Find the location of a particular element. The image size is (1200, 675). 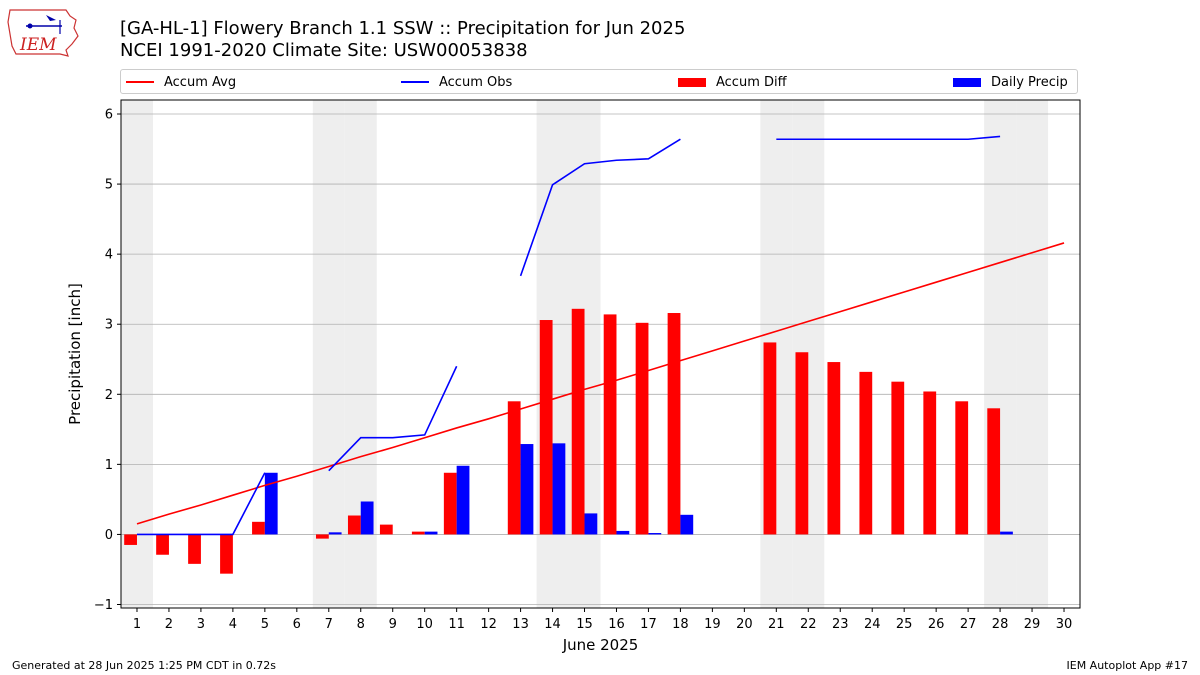

x-tick-label: 14 is located at coordinates (552, 624).